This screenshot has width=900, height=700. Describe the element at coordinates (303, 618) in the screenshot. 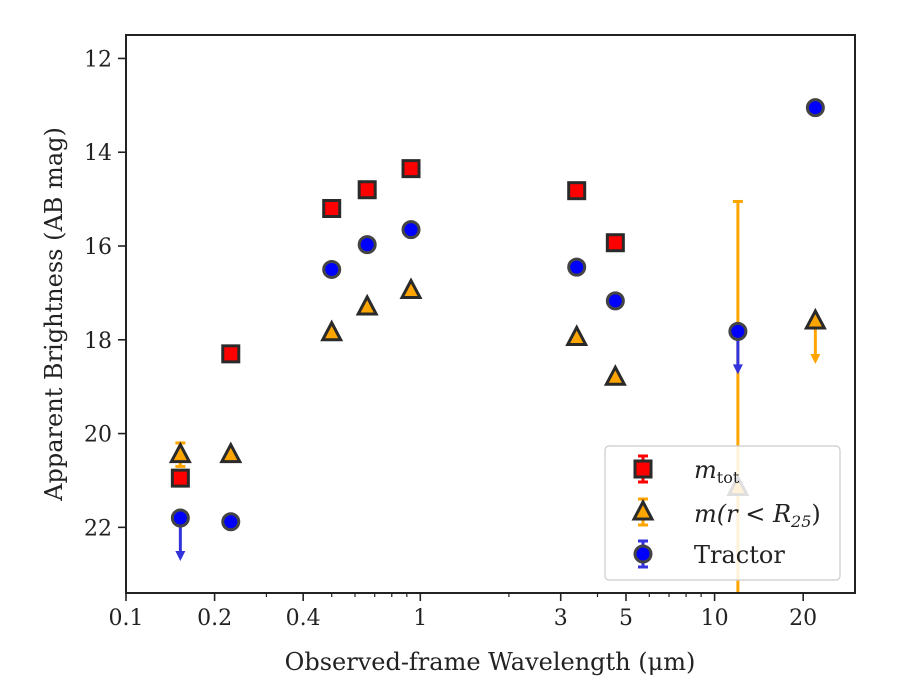

I see `x-tick-label: 0.4` at that location.